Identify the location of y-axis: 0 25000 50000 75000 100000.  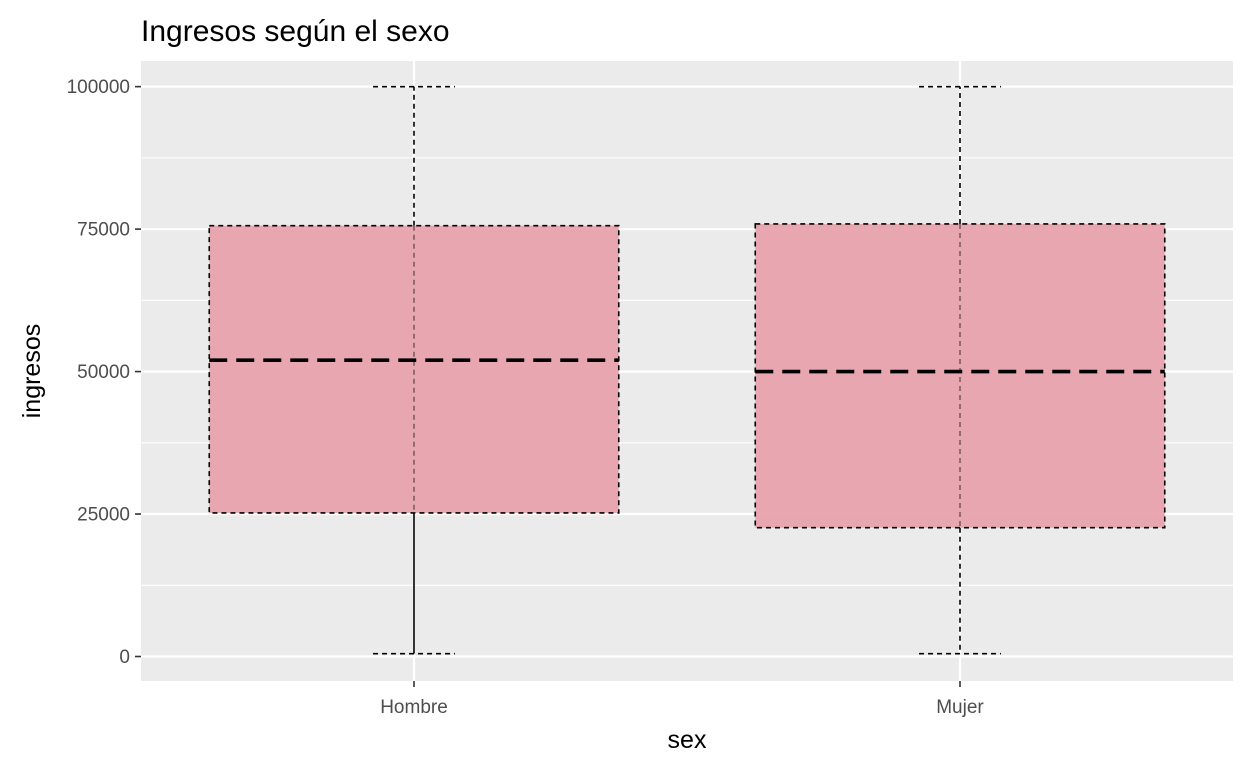
(104, 372).